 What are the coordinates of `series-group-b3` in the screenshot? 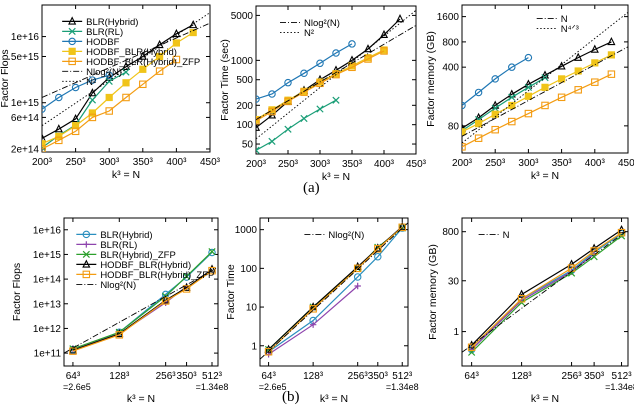 It's located at (545, 290).